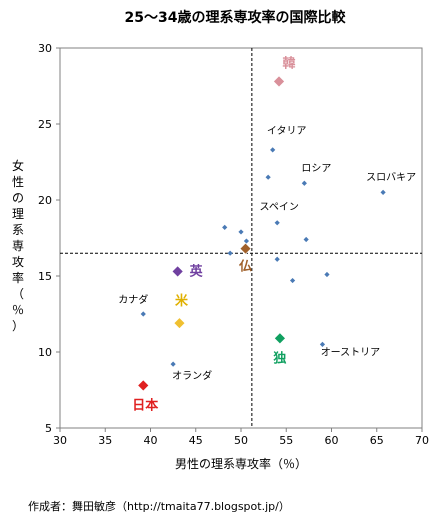 Image resolution: width=441 pixels, height=522 pixels. What do you see at coordinates (316, 168) in the screenshot?
I see `point-label: ロシア` at bounding box center [316, 168].